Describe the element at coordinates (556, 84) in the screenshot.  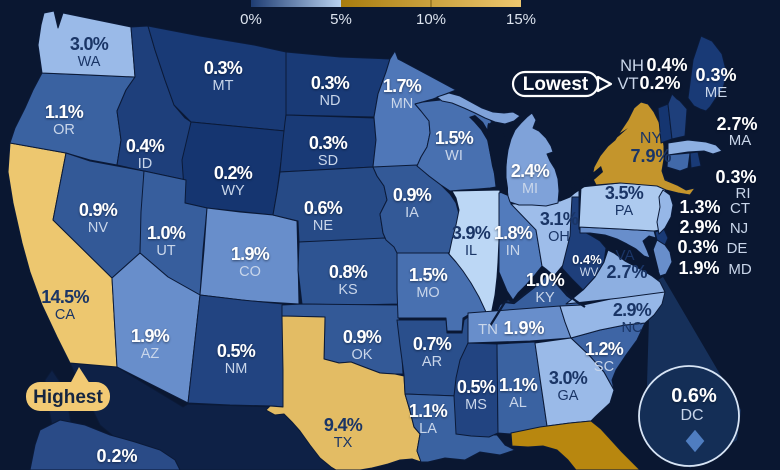
I see `svg-text: Lowest` at that location.